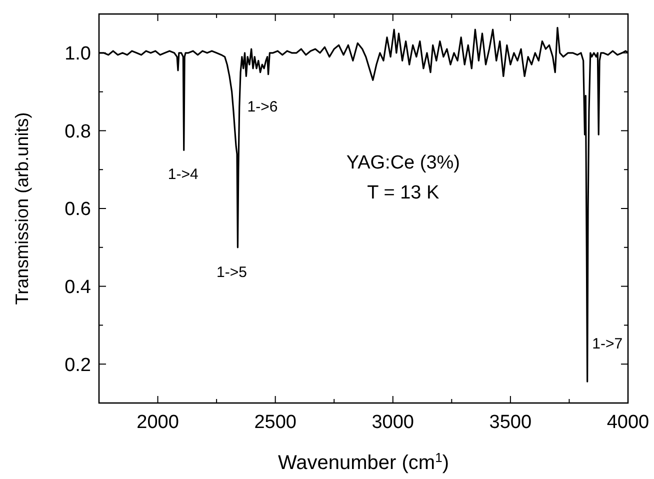 The image size is (654, 479). What do you see at coordinates (363, 462) in the screenshot?
I see `x-axis-title: Wavenumber (cm$^{1}$)` at bounding box center [363, 462].